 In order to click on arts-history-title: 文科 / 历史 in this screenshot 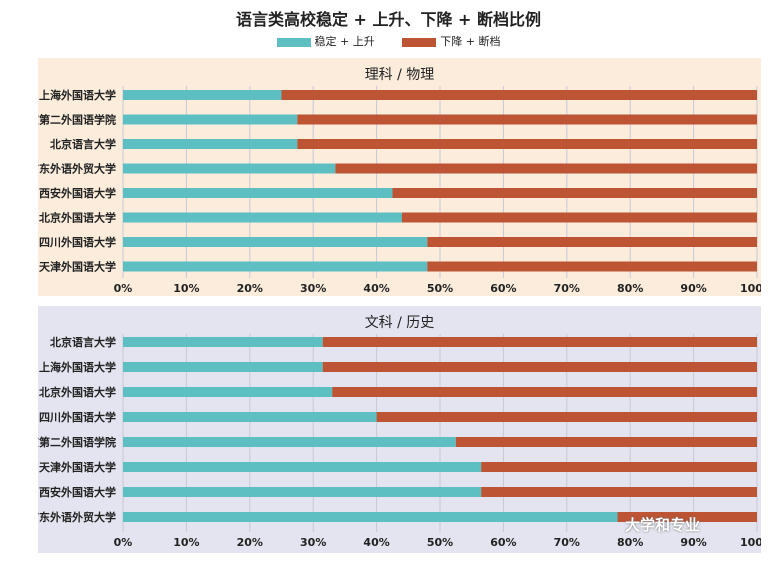, I will do `click(399, 323)`.